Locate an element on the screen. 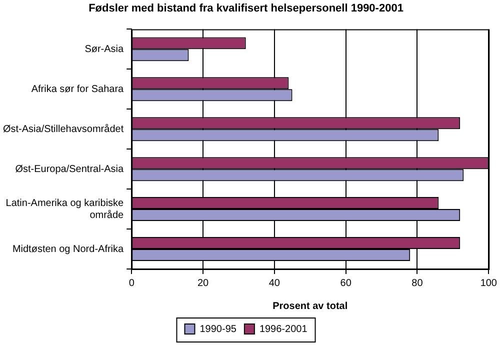 This screenshot has height=346, width=500. y-tick-label: Sør-Asia is located at coordinates (104, 49).